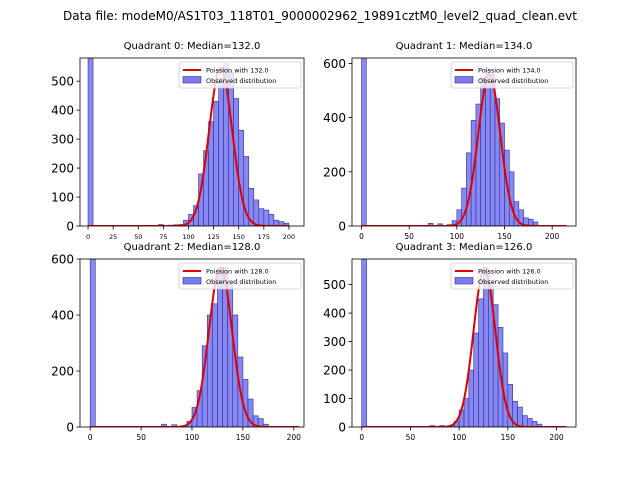 This screenshot has height=480, width=640. I want to click on subplot-title: Quadrant 2: Median=128.0, so click(192, 247).